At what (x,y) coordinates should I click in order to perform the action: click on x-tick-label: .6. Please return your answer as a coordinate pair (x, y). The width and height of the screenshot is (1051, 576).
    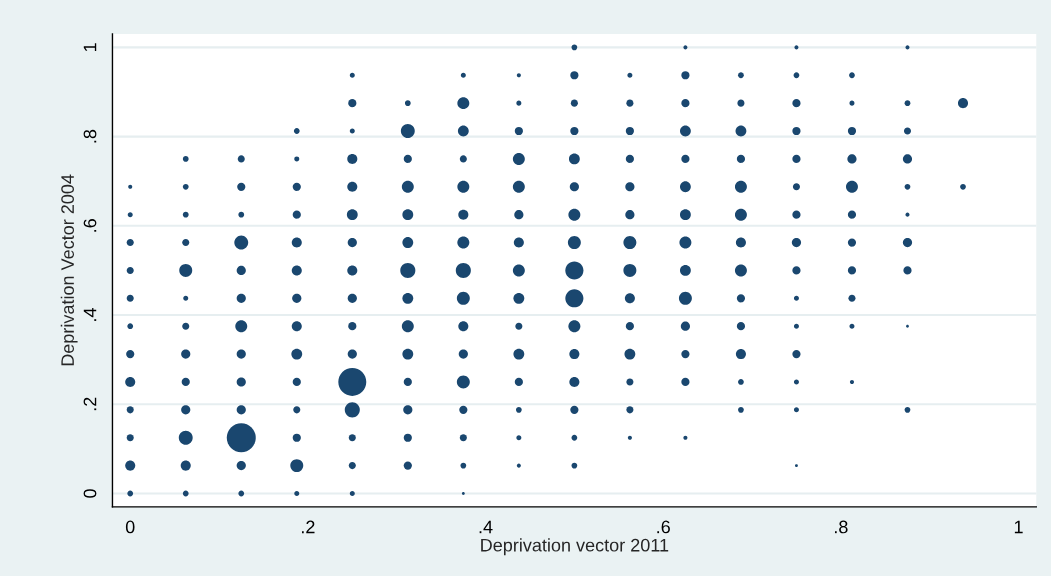
    Looking at the image, I should click on (663, 527).